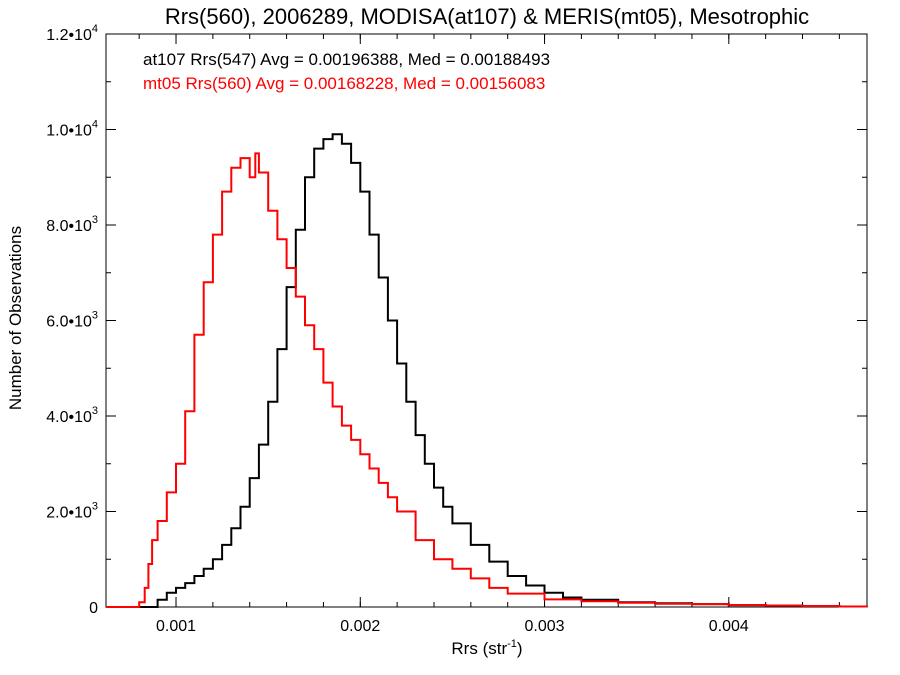 The width and height of the screenshot is (900, 675). Describe the element at coordinates (545, 626) in the screenshot. I see `x-tick-label: 0.003` at that location.